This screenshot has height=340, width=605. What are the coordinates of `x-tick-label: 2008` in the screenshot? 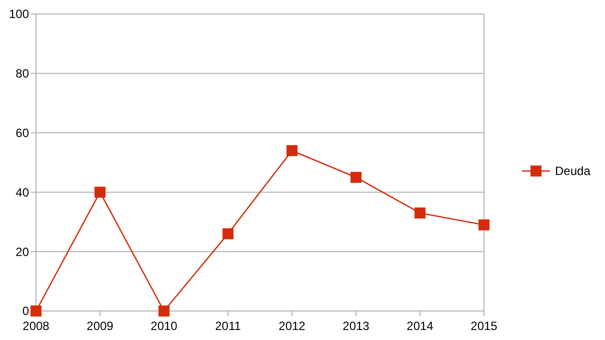 It's located at (36, 326).